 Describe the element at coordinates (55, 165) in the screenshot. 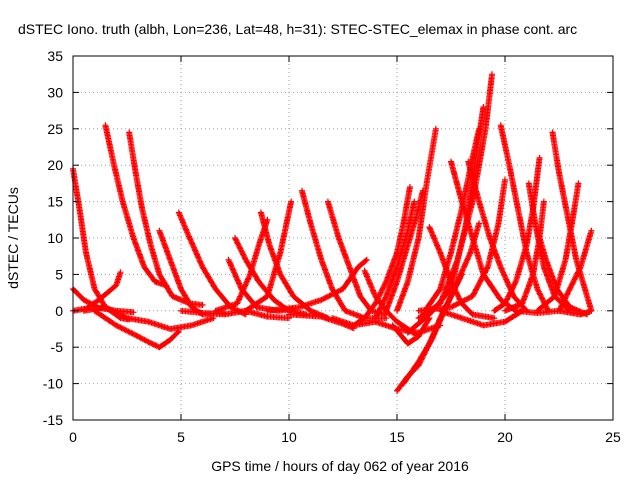

I see `y-tick-label: 20` at that location.